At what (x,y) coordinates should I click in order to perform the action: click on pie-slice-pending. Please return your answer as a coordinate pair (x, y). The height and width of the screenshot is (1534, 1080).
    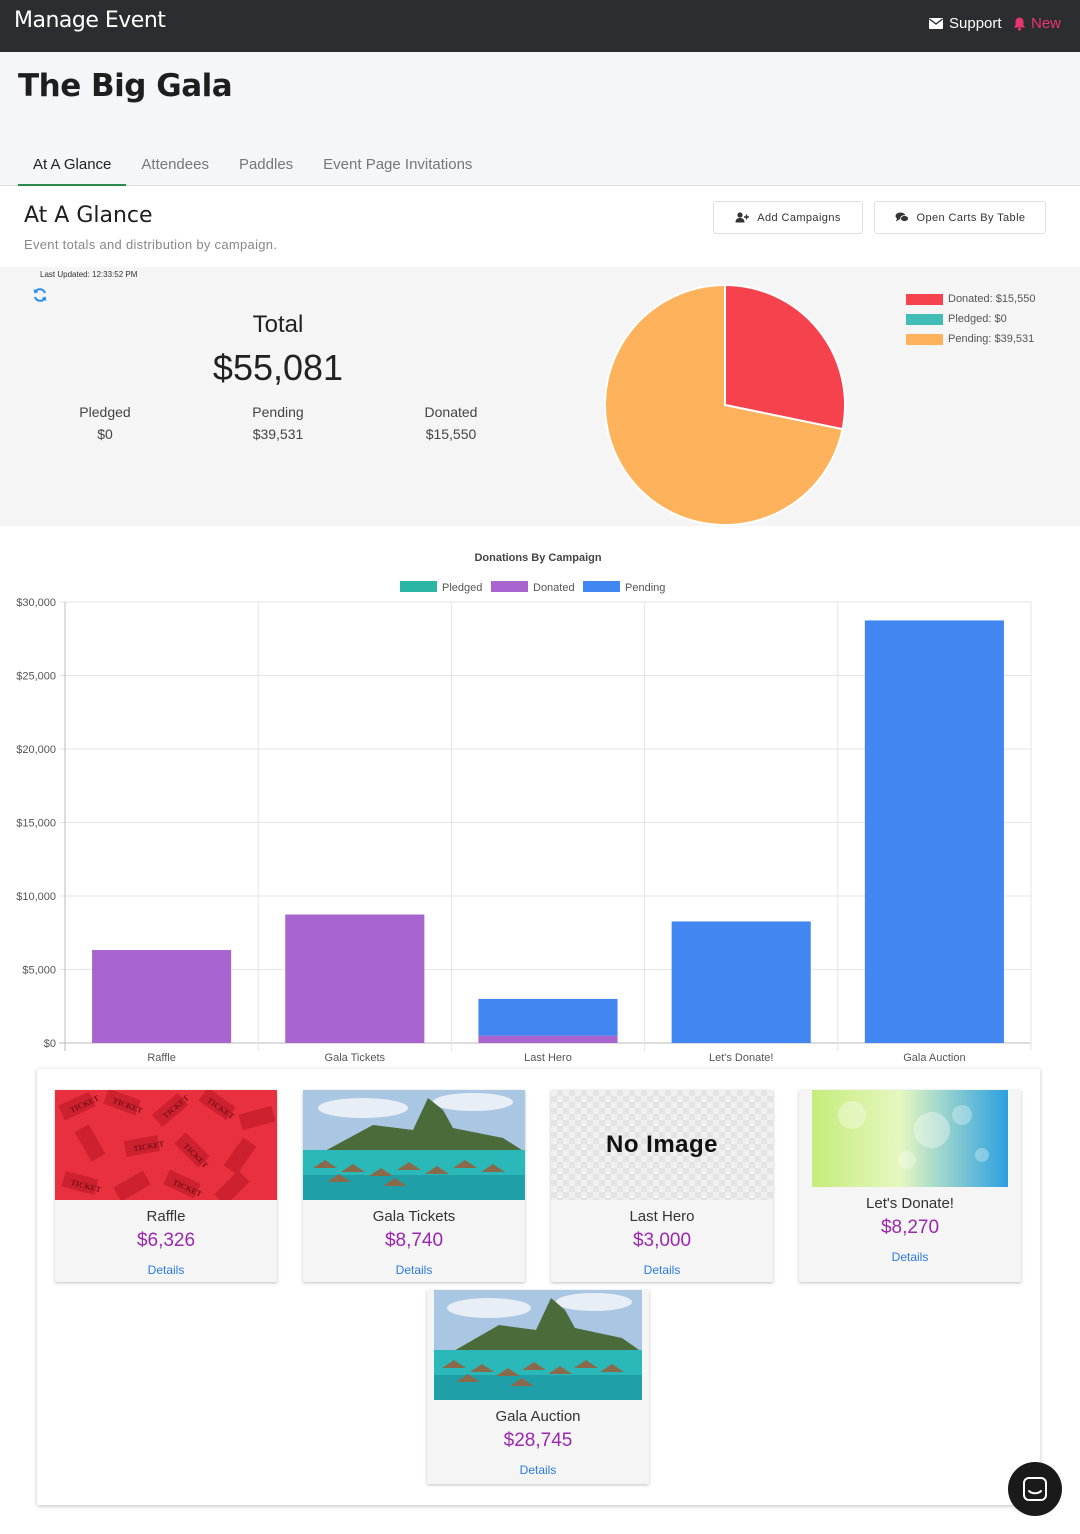
    Looking at the image, I should click on (724, 404).